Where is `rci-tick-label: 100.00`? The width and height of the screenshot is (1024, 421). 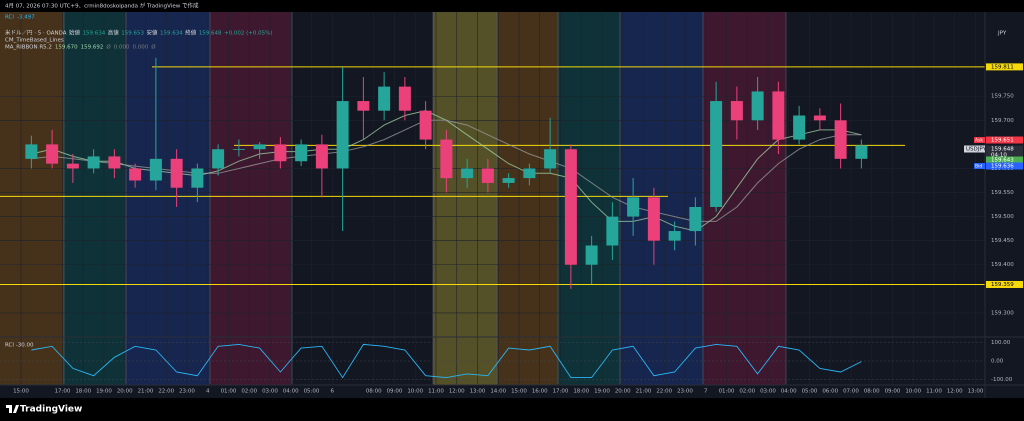
rci-tick-label: 100.00 is located at coordinates (1001, 343).